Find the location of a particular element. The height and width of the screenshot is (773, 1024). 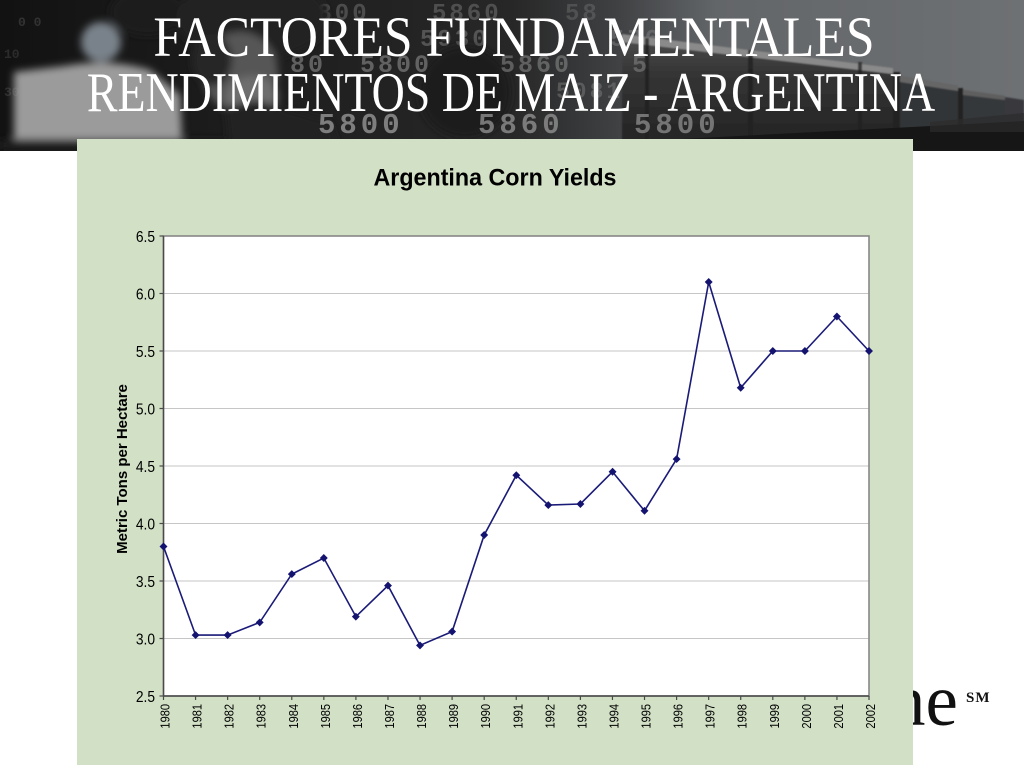

svg-text: 0 0 is located at coordinates (30, 22).